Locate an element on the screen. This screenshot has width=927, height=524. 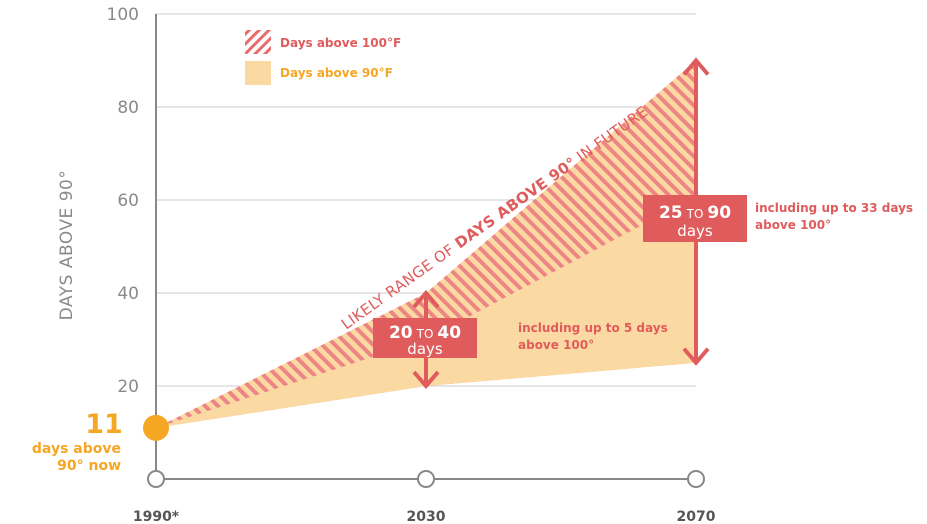
y-tick-20: 20 is located at coordinates (128, 387).